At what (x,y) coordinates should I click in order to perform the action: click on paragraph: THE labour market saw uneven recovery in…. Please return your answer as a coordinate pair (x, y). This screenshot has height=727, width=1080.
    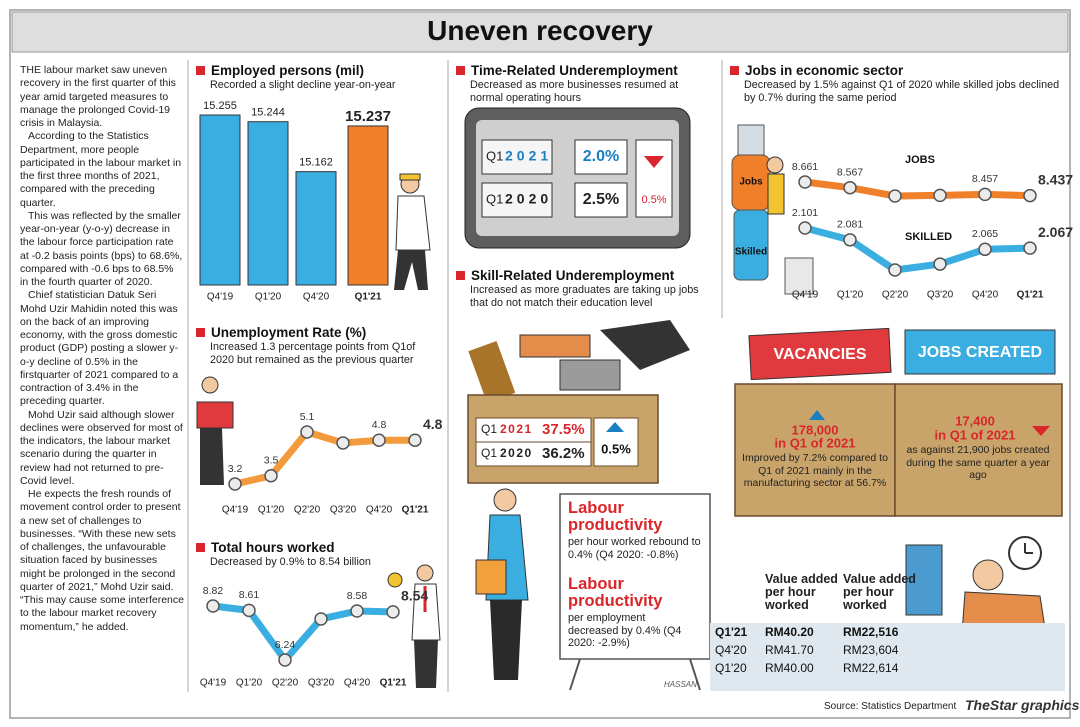
    Looking at the image, I should click on (98, 96).